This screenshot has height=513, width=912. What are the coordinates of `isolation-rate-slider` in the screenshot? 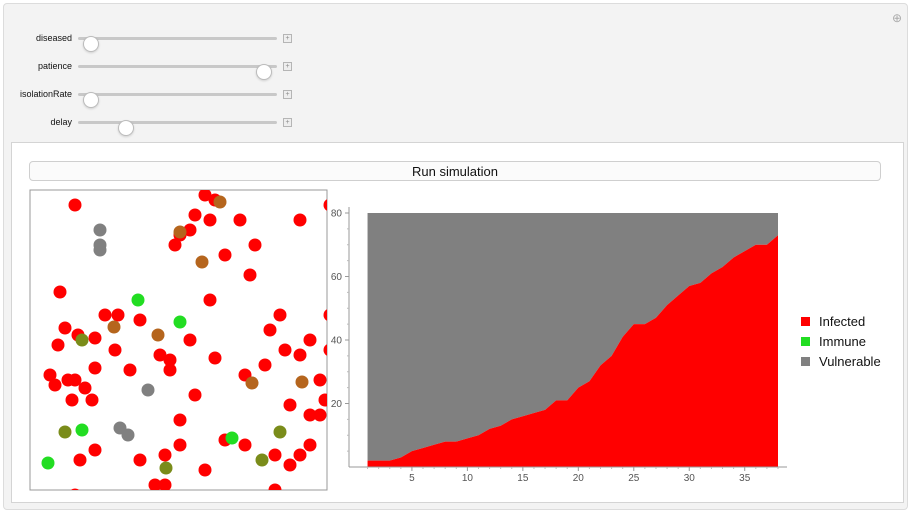 It's located at (177, 100).